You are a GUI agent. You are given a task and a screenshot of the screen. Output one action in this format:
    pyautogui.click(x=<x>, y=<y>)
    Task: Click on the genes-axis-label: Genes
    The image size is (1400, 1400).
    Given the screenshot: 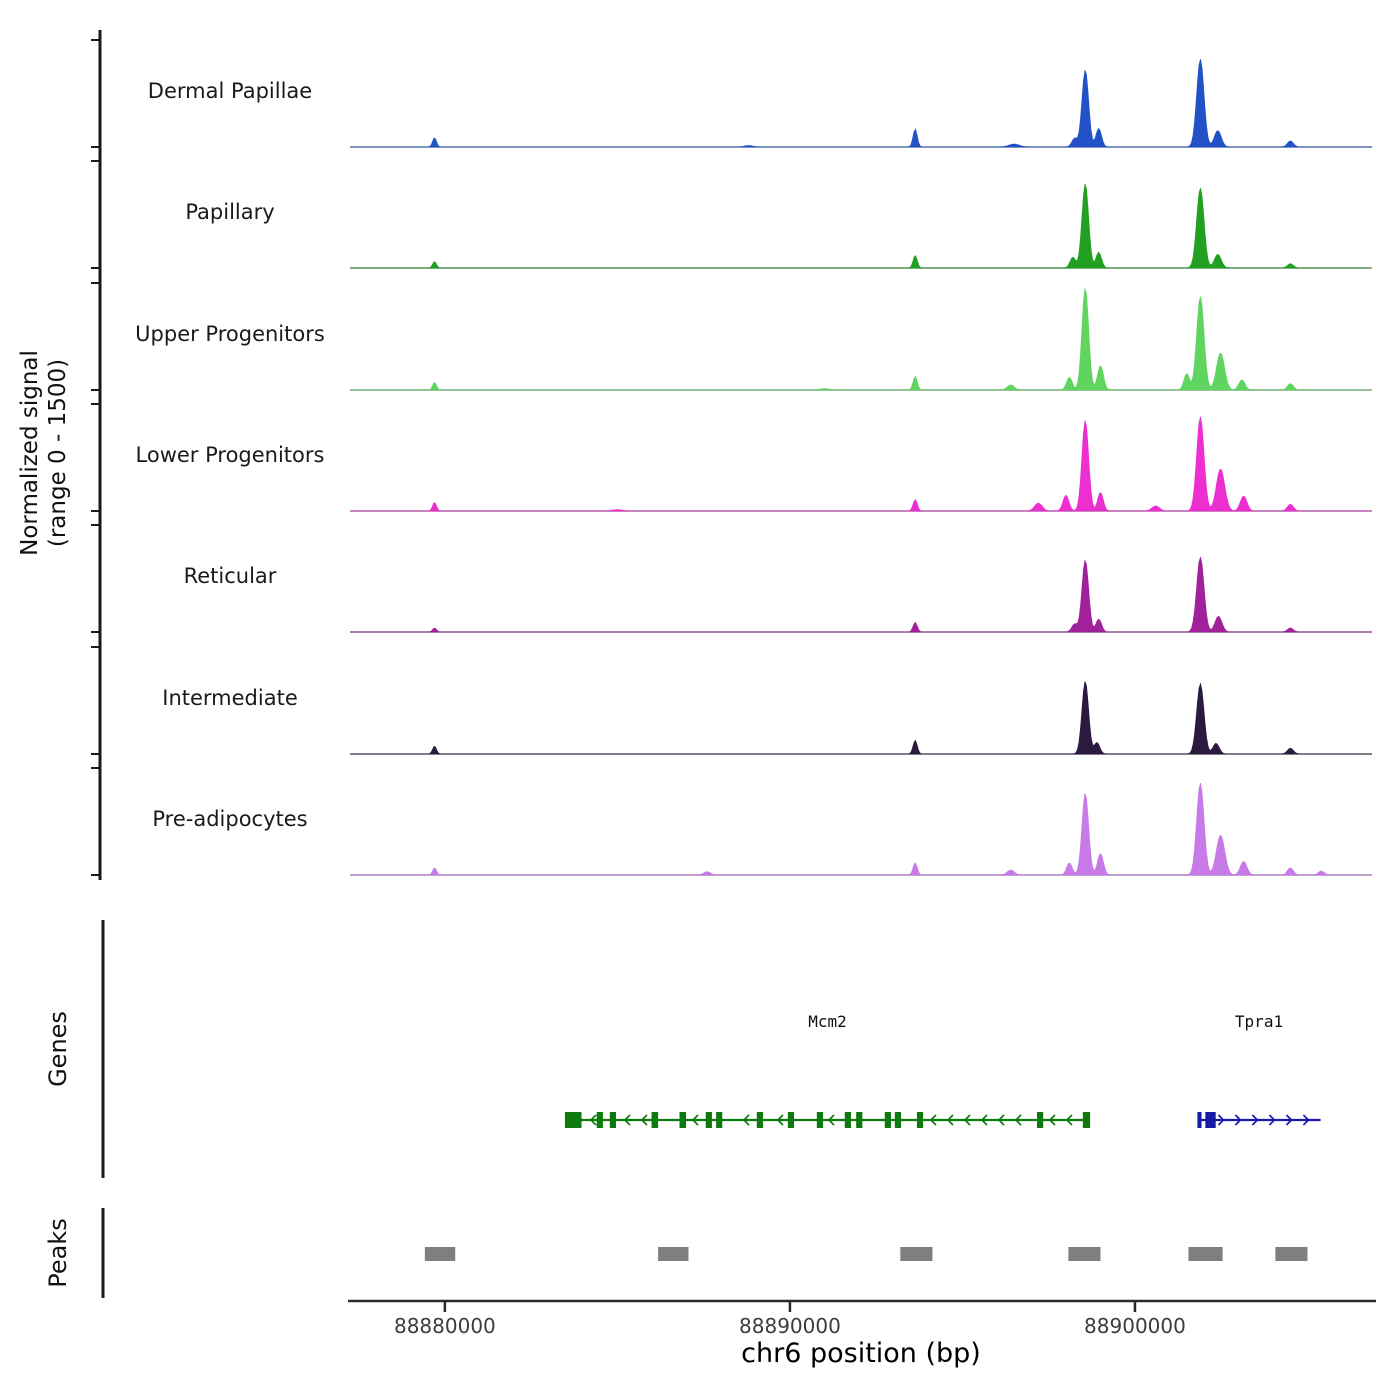 What is the action you would take?
    pyautogui.click(x=58, y=1049)
    